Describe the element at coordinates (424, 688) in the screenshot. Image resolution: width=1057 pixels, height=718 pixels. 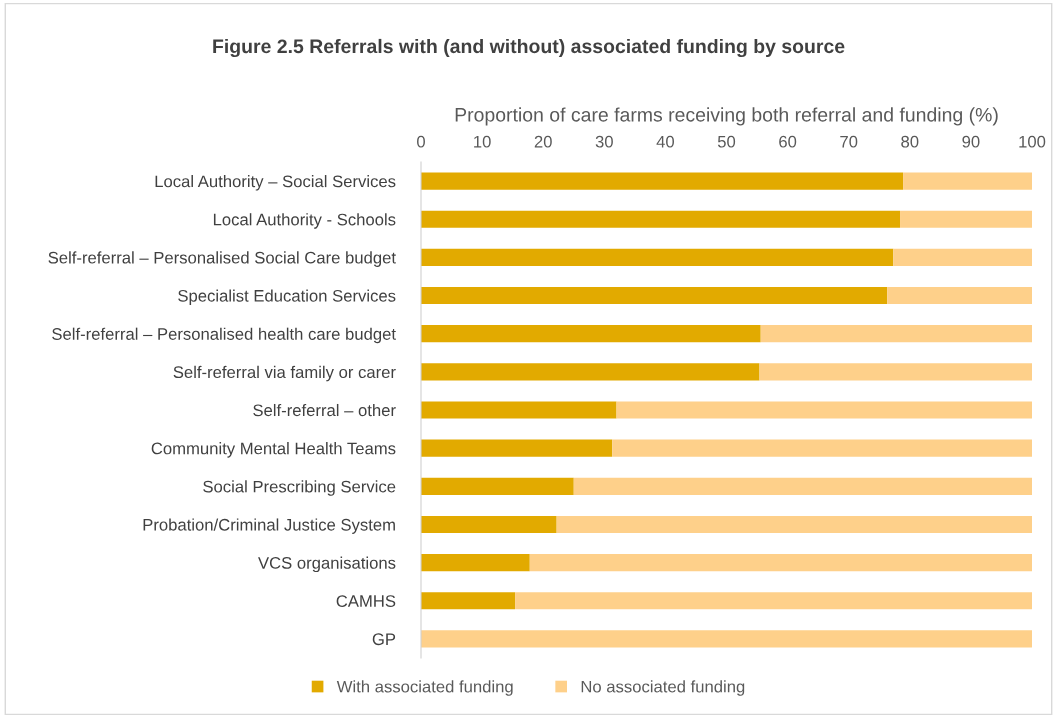
I see `legend-label: With associated funding` at that location.